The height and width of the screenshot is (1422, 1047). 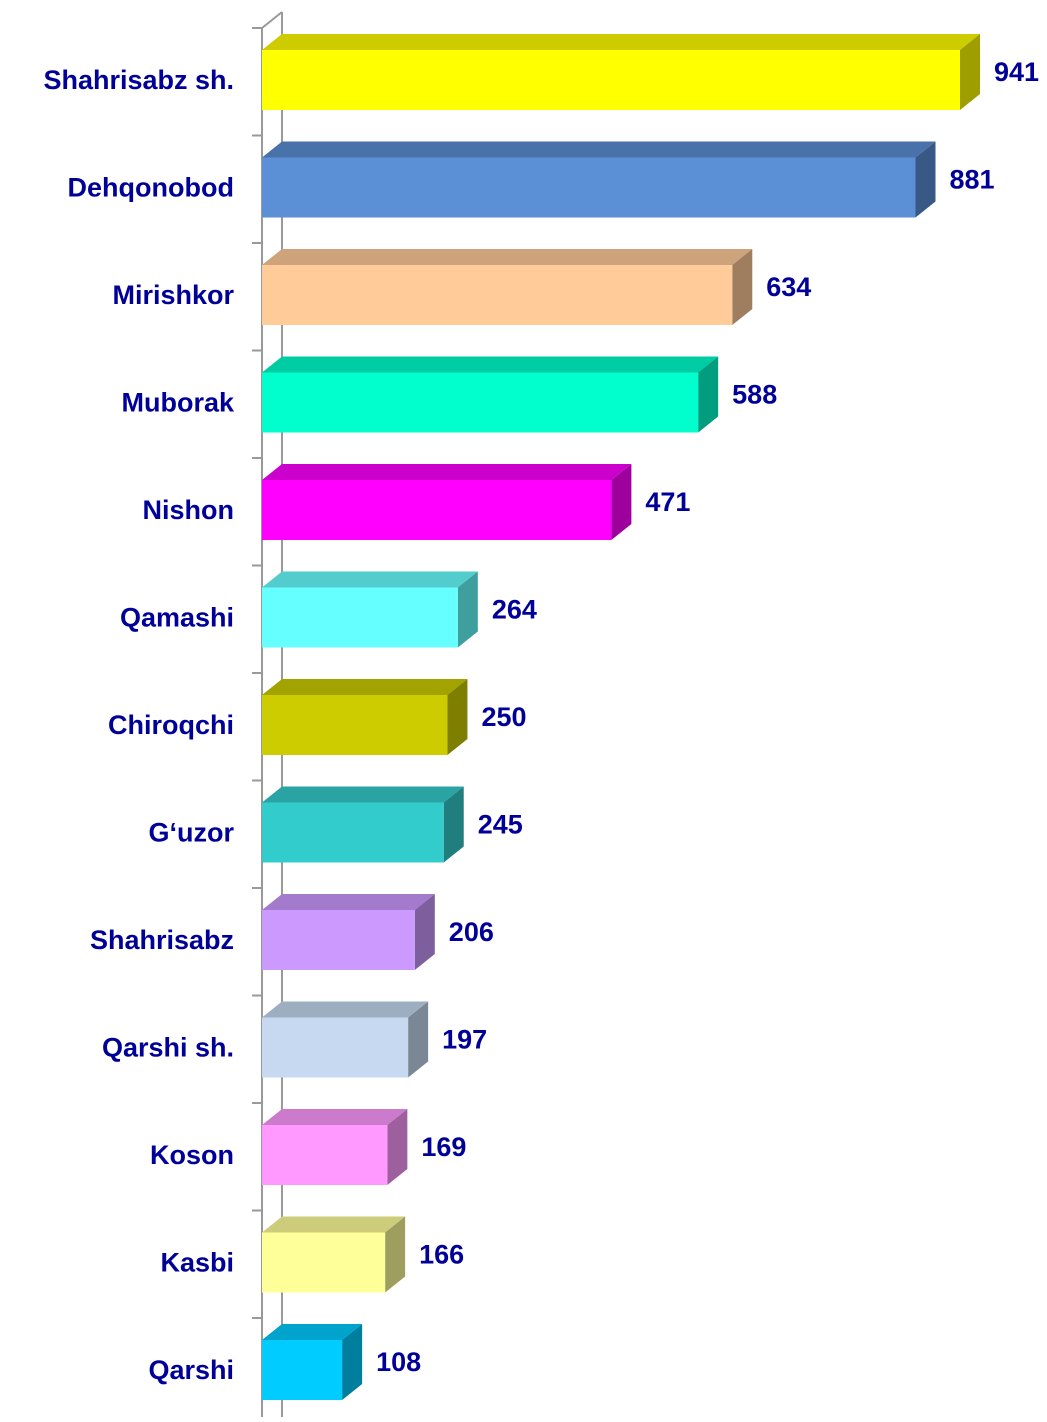 I want to click on axis-depth, so click(x=272, y=20).